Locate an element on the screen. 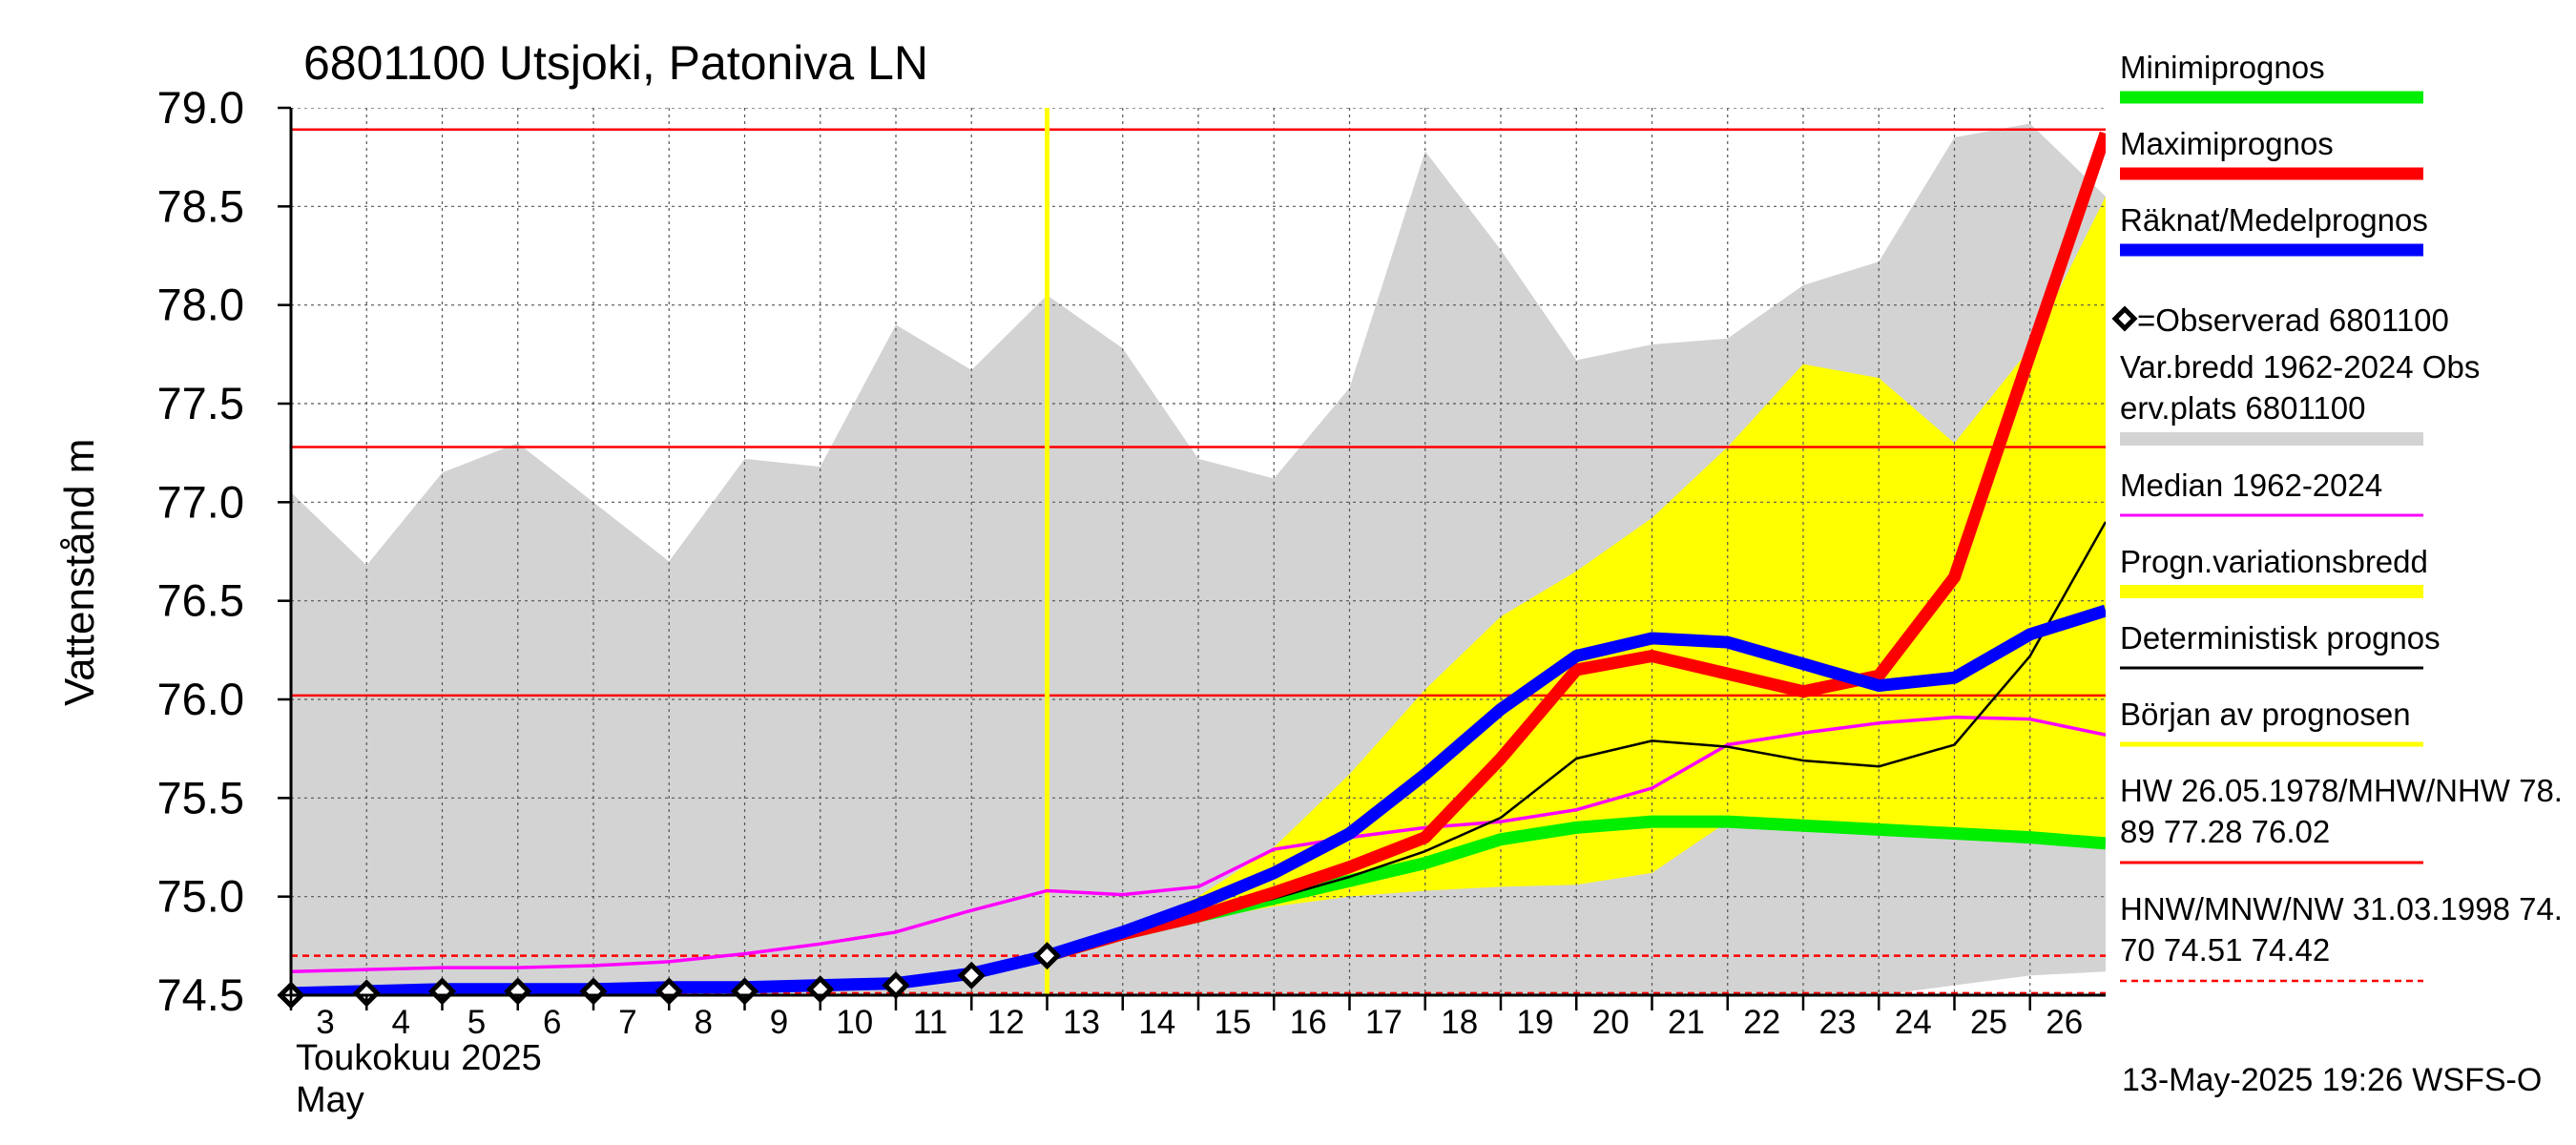 This screenshot has width=2576, height=1145. y-tick-label: 75.5 is located at coordinates (200, 797).